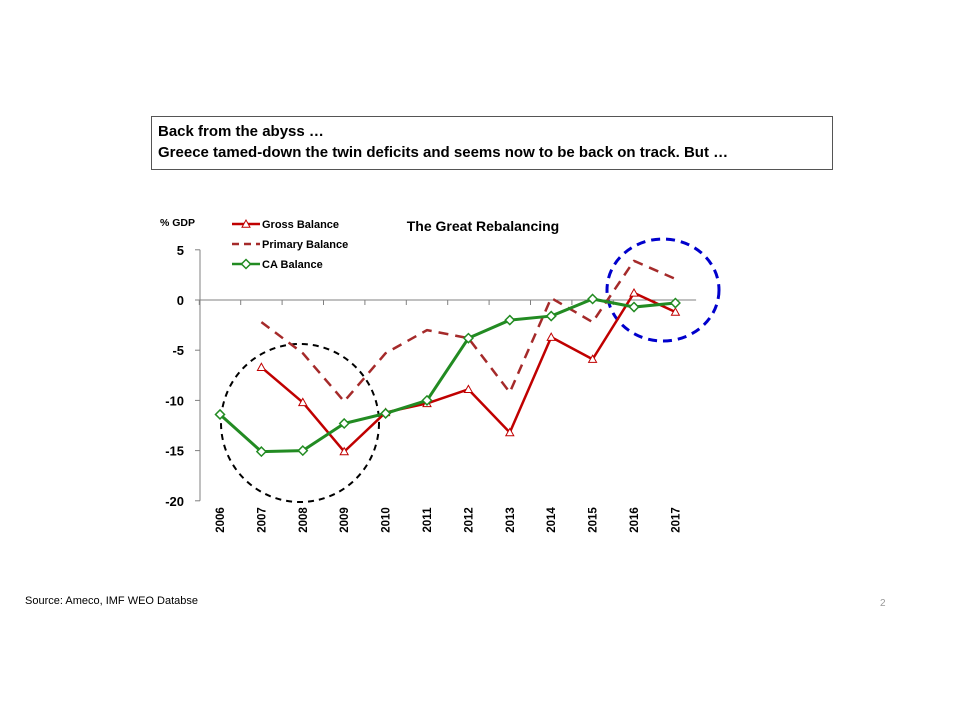  What do you see at coordinates (174, 400) in the screenshot?
I see `y-tick-label: -10` at bounding box center [174, 400].